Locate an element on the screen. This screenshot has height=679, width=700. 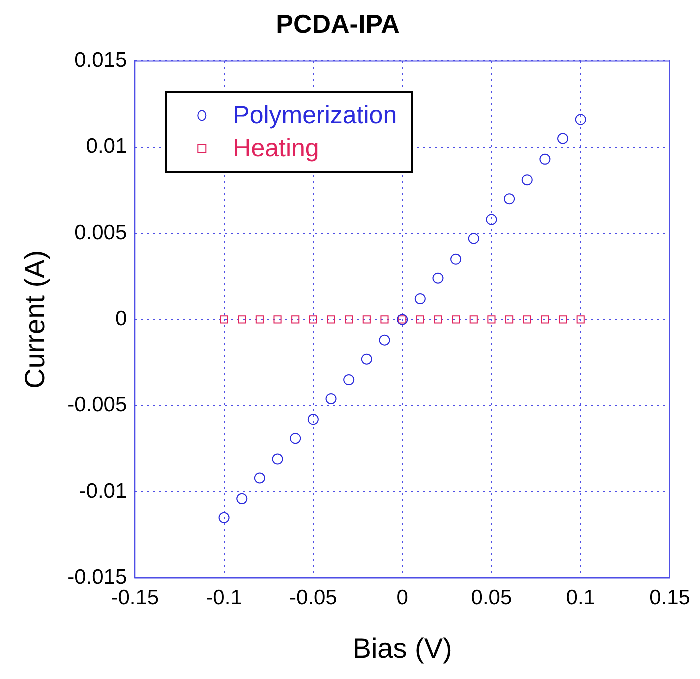
x-tick-label: -0.05 is located at coordinates (313, 598).